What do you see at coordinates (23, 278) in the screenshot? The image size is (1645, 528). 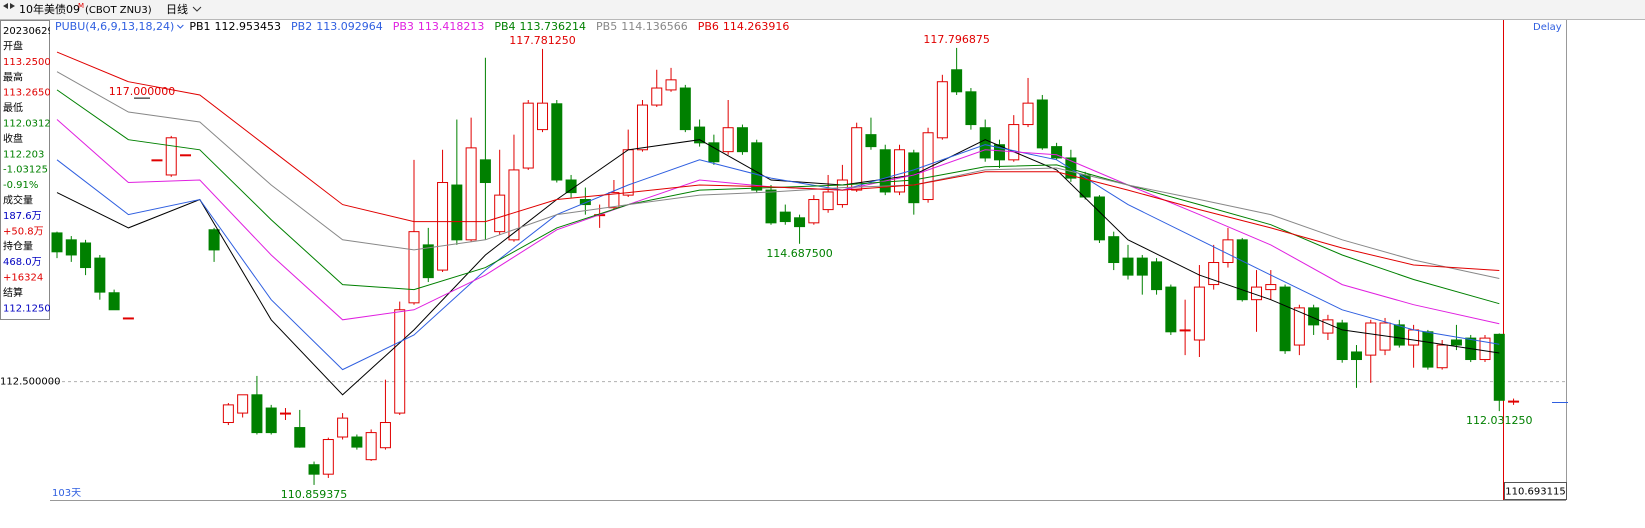 I see `info-line: +16324` at bounding box center [23, 278].